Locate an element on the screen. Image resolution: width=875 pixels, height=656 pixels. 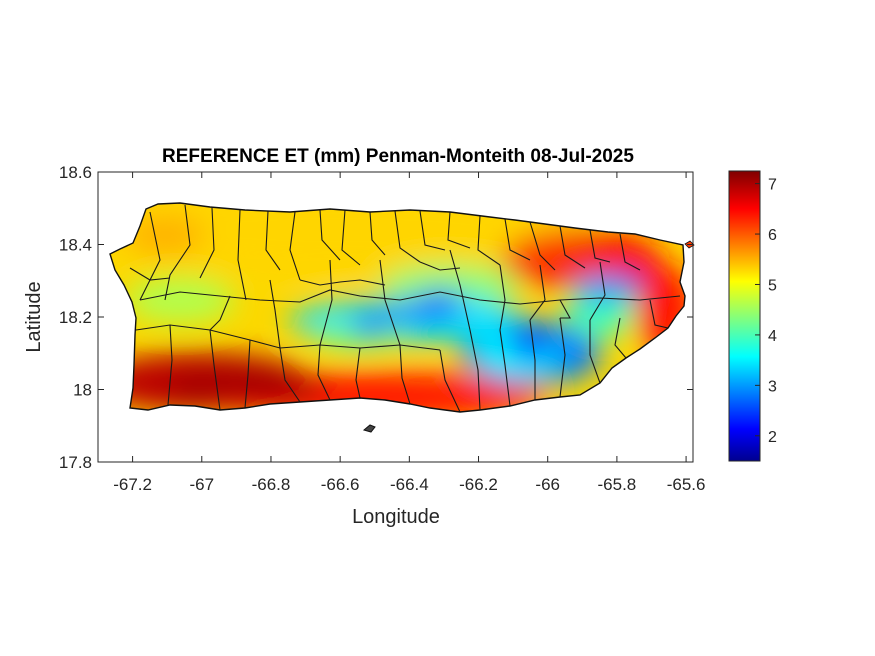
x-tick-label: -66.4 is located at coordinates (409, 484).